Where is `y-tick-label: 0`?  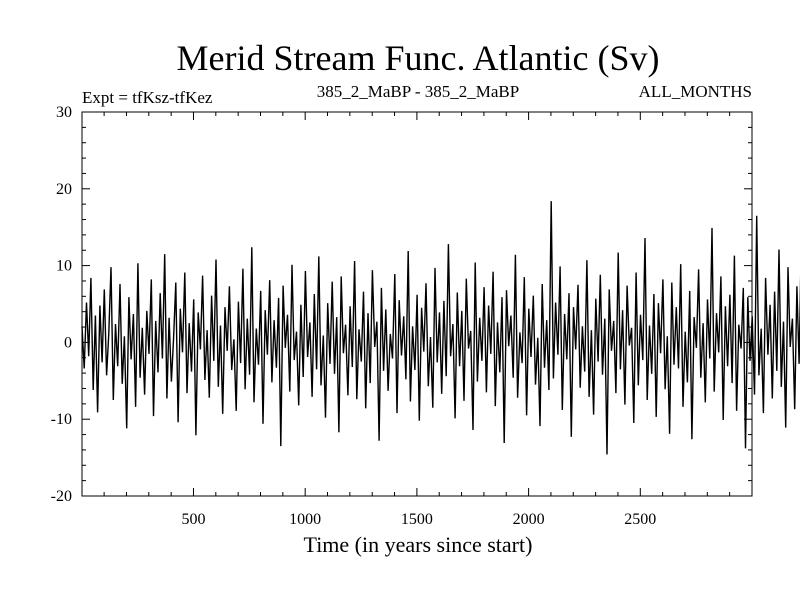 y-tick-label: 0 is located at coordinates (68, 342).